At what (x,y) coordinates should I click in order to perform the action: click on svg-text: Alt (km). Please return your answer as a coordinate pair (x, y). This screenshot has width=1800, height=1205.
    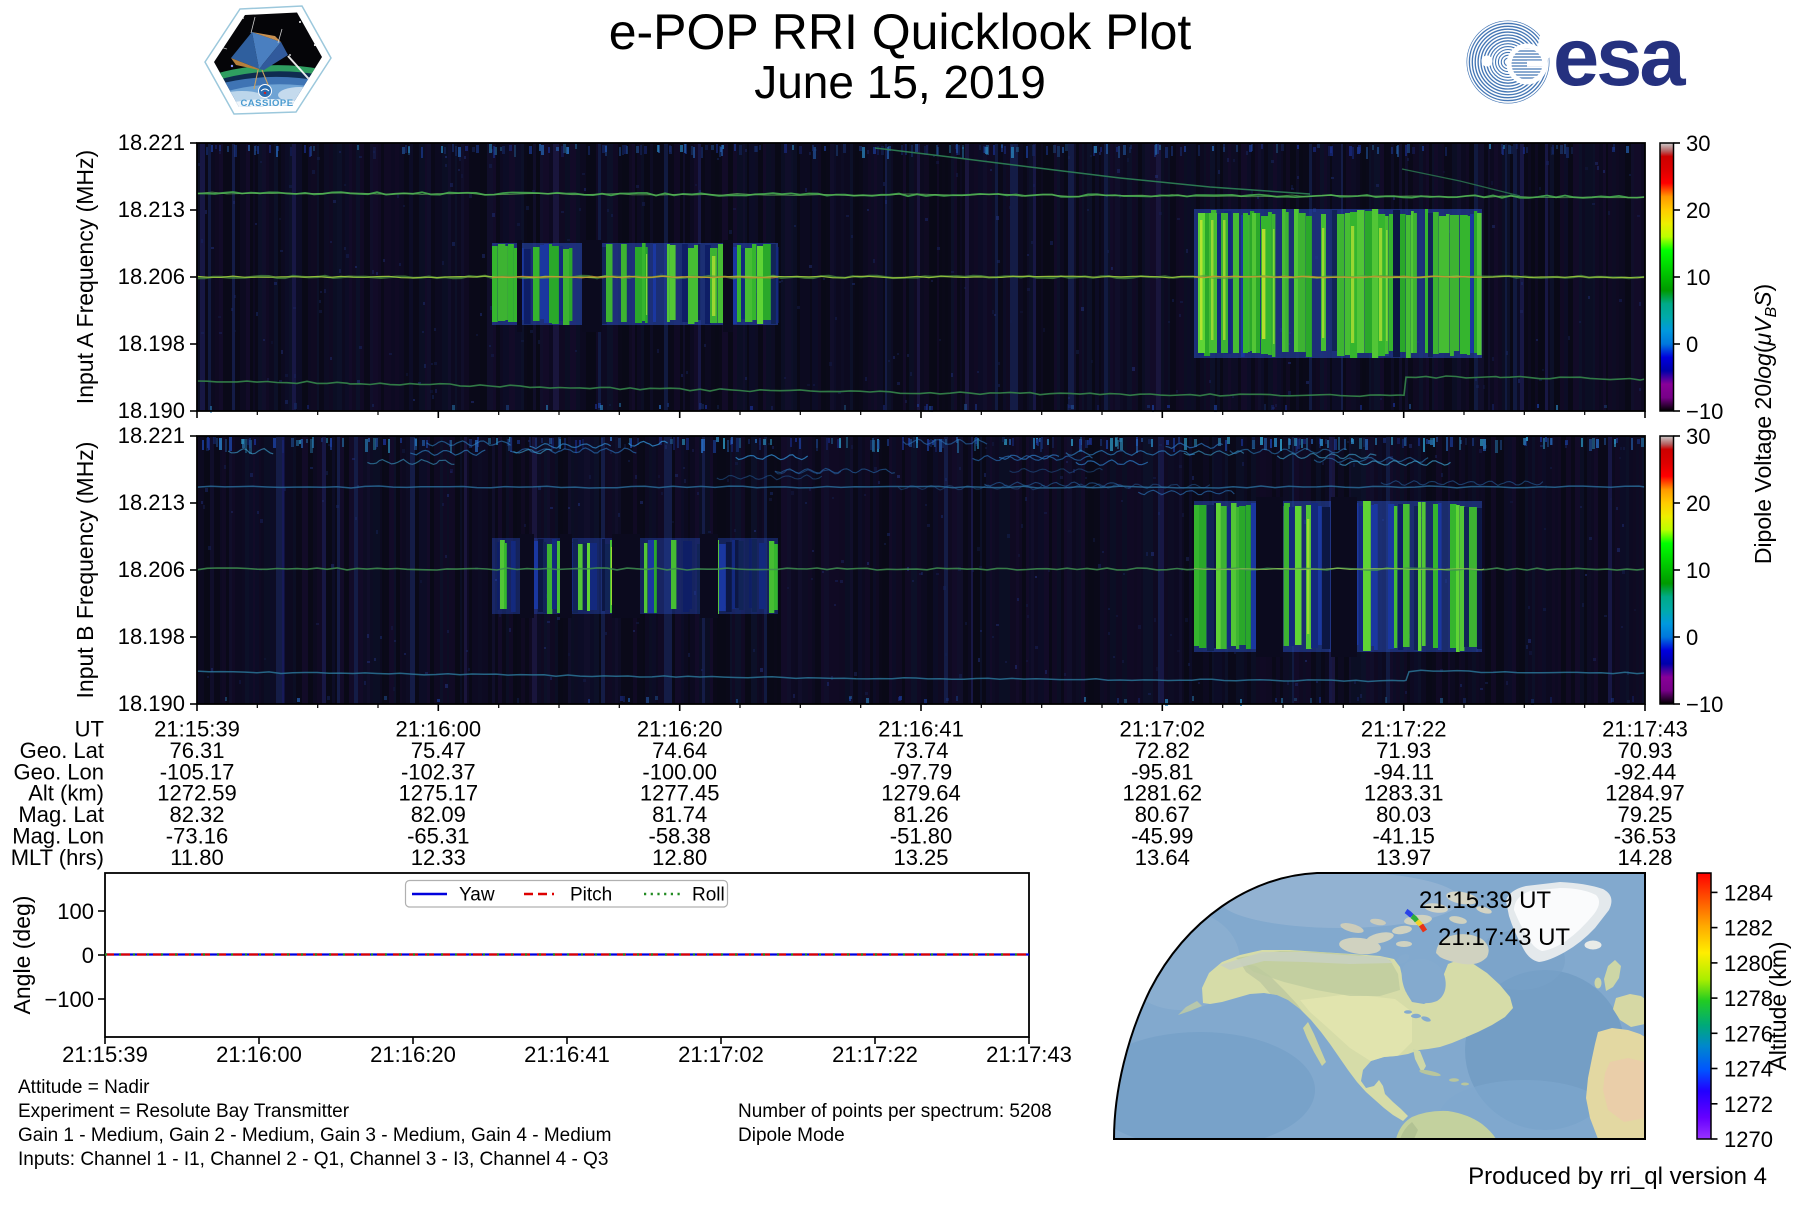
    Looking at the image, I should click on (66, 793).